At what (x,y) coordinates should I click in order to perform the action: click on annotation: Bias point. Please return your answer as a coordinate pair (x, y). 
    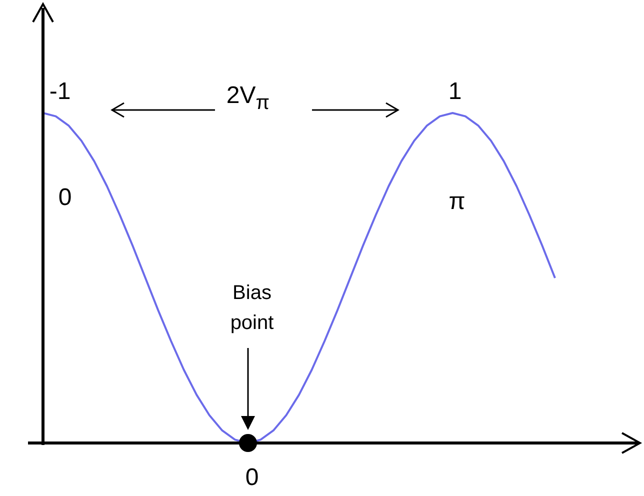
    Looking at the image, I should click on (252, 308).